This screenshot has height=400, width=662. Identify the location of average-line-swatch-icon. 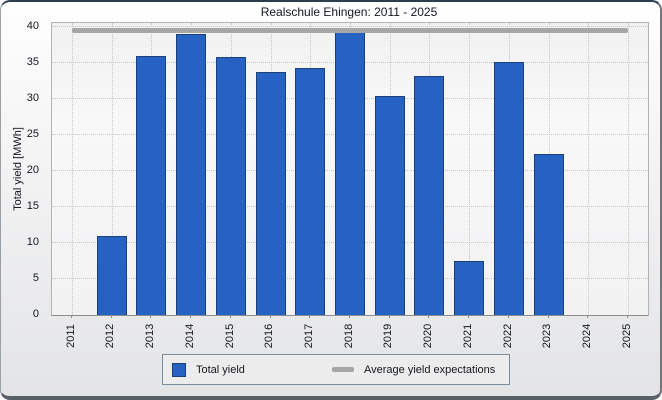
(343, 369).